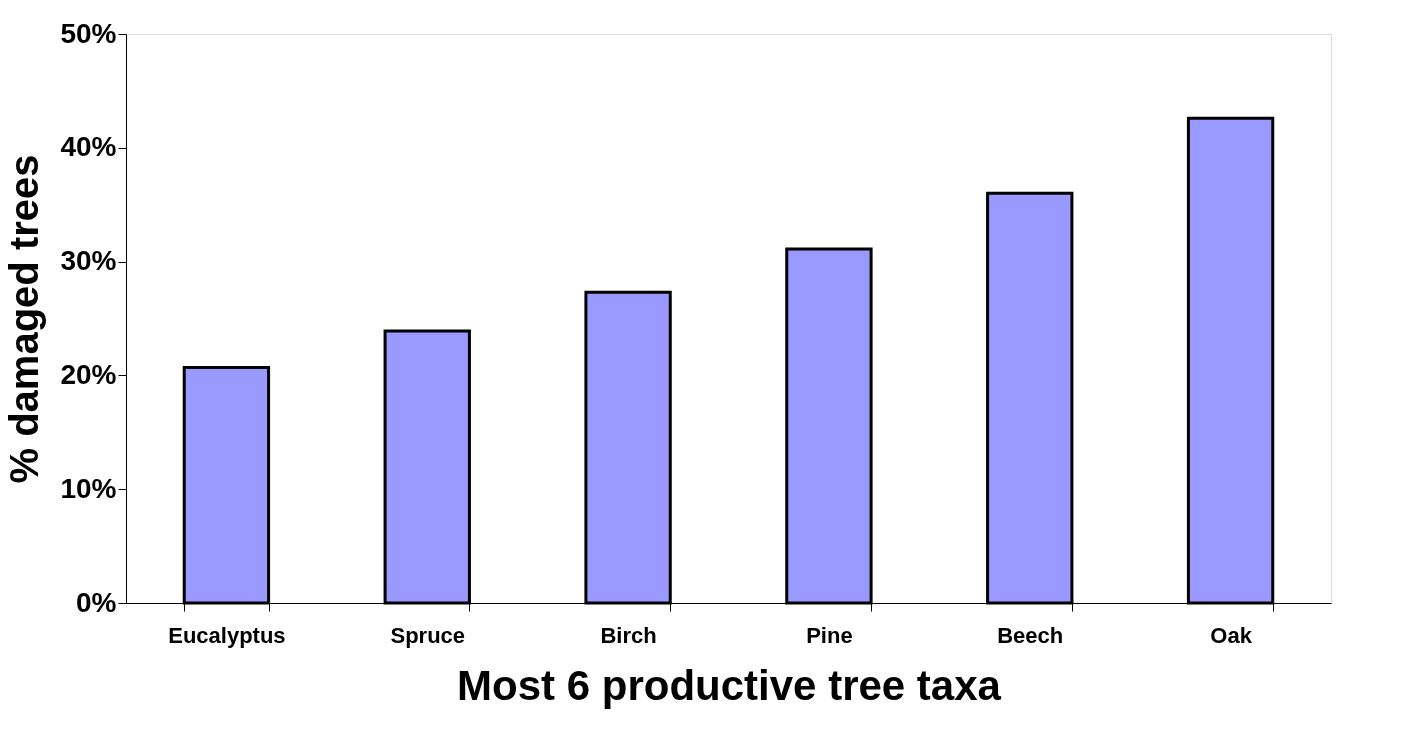  I want to click on x-tick-label: Birch, so click(628, 635).